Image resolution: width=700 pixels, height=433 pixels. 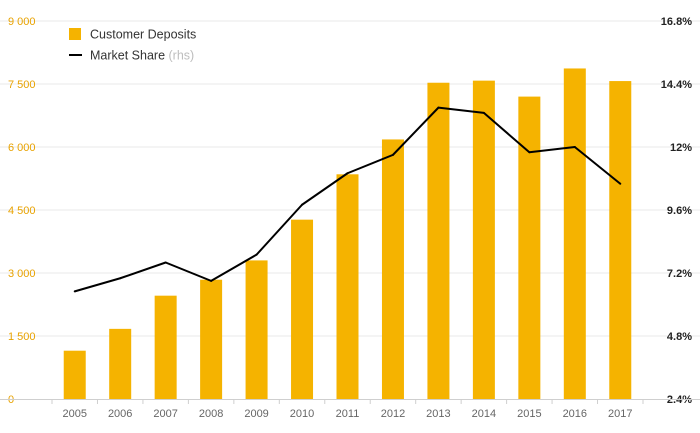 What do you see at coordinates (22, 211) in the screenshot?
I see `y-left-tick-label: 4 500` at bounding box center [22, 211].